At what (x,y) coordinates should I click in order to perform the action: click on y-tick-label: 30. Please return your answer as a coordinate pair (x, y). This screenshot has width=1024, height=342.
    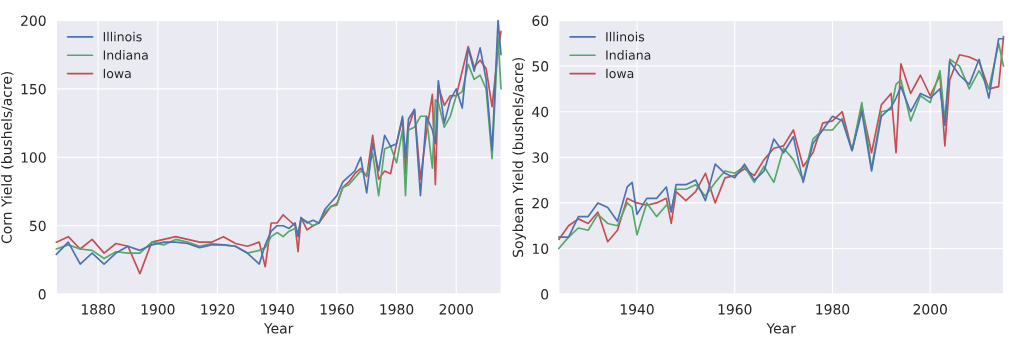
    Looking at the image, I should click on (540, 157).